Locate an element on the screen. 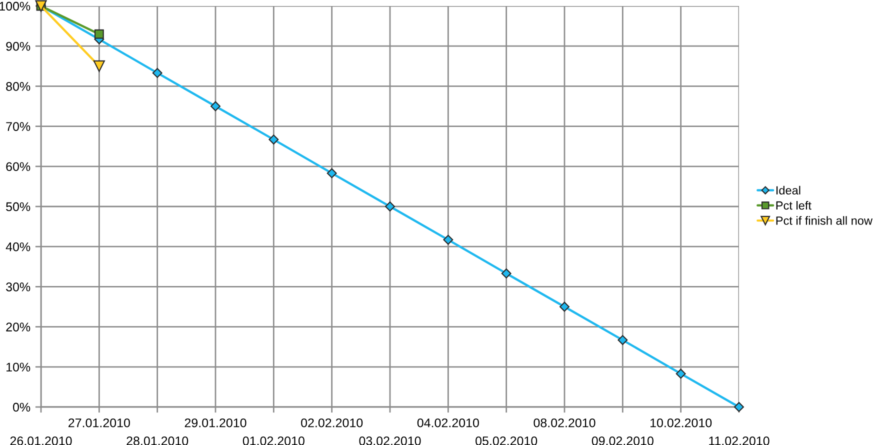 The image size is (878, 445). x-tick-label: 26.01.2010 is located at coordinates (41, 440).